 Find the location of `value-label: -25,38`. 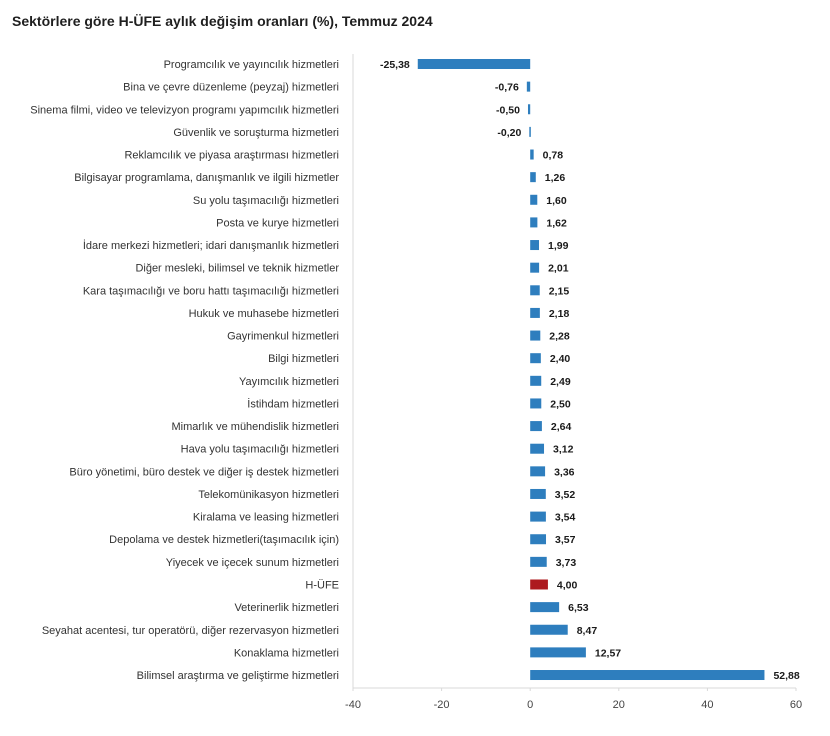

value-label: -25,38 is located at coordinates (395, 65).